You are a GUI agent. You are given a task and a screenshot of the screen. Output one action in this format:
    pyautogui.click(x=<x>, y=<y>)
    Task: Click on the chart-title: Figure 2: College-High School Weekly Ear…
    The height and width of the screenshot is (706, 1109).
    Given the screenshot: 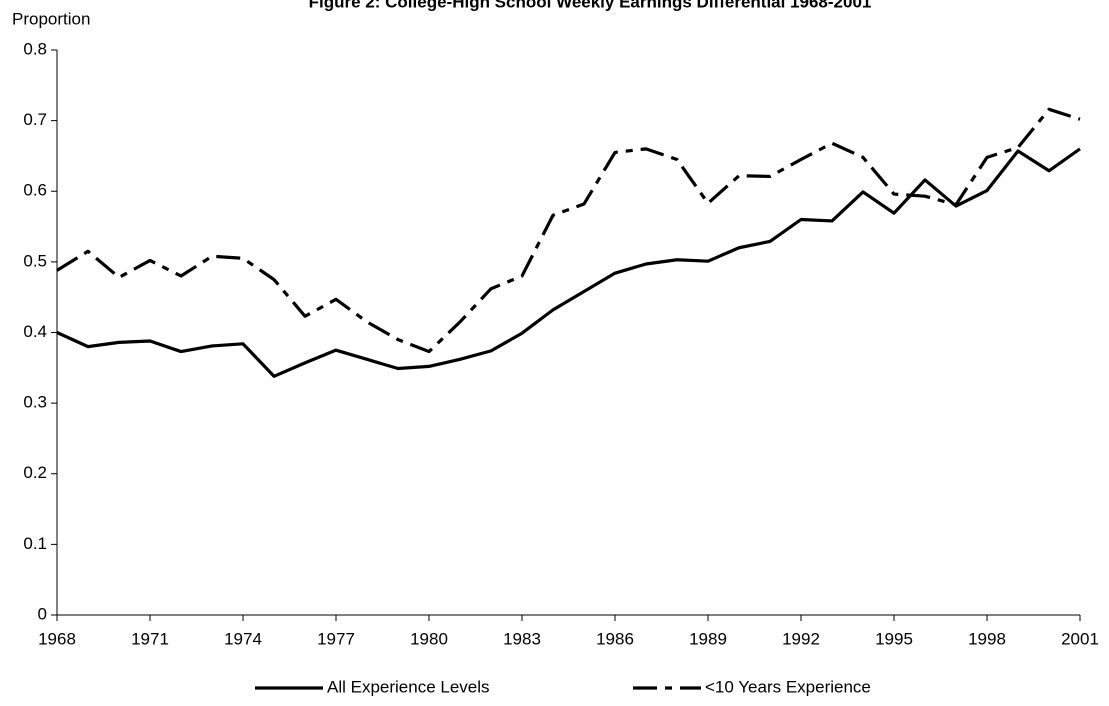 What is the action you would take?
    pyautogui.click(x=590, y=5)
    